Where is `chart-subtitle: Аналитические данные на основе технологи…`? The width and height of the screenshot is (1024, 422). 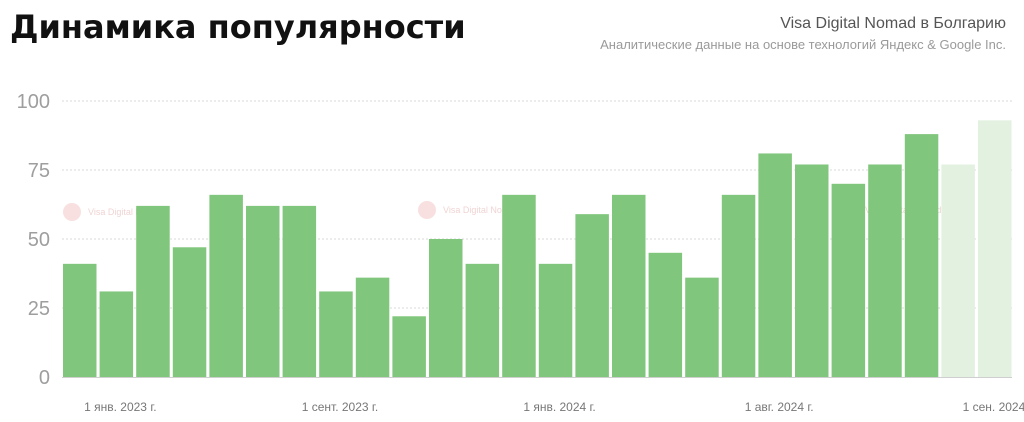 chart-subtitle: Аналитические данные на основе технологи… is located at coordinates (803, 44).